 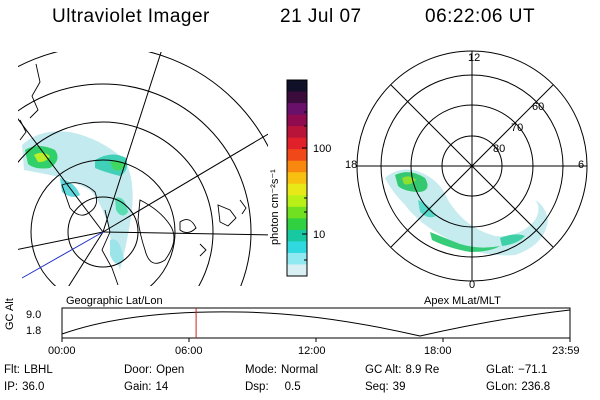 I want to click on timeline-axis-label: GC Alt, so click(x=10, y=314).